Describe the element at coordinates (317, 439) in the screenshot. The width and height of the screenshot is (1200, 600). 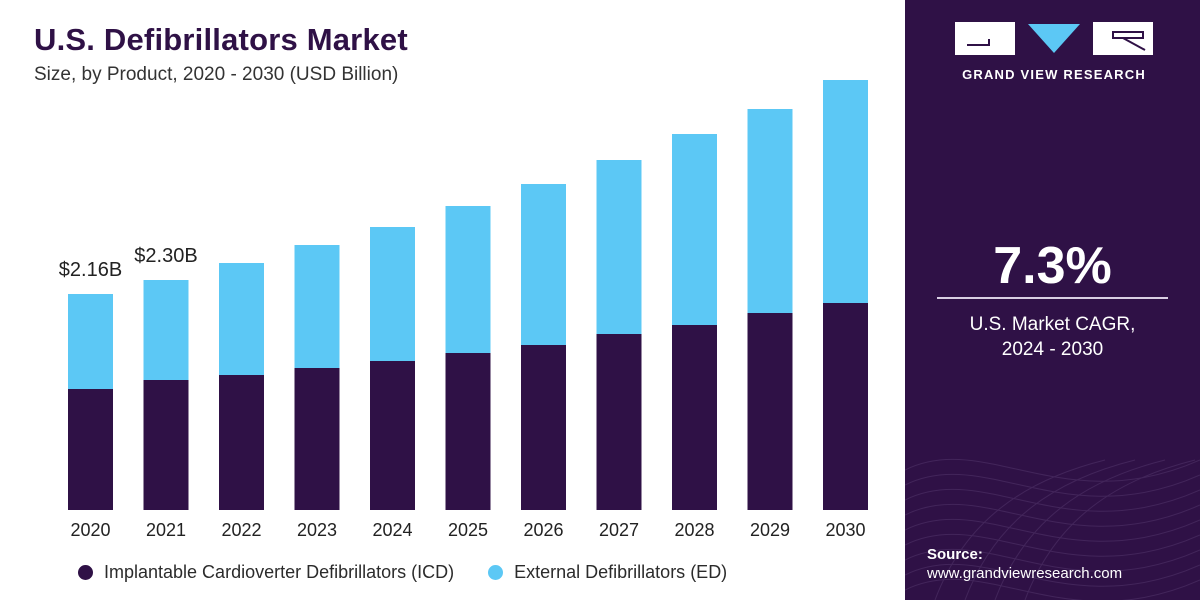
I see `bar-icd-2023` at that location.